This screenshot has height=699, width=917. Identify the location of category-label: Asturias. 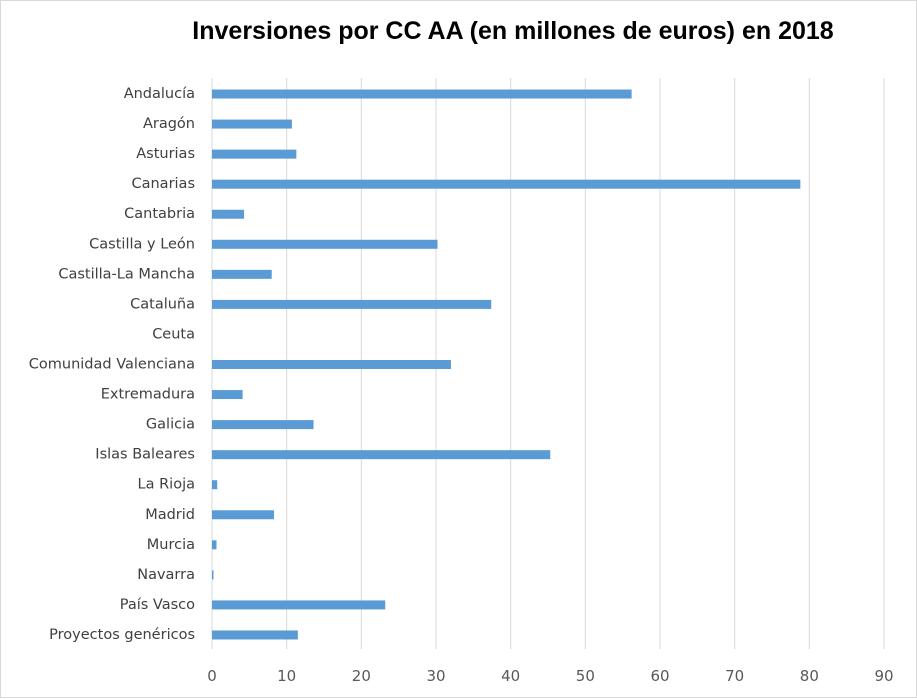
(165, 154).